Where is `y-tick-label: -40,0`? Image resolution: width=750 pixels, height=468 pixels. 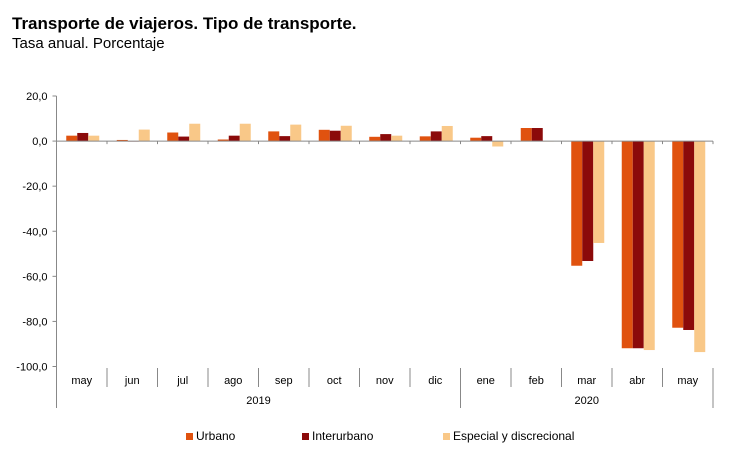
y-tick-label: -40,0 is located at coordinates (34, 232).